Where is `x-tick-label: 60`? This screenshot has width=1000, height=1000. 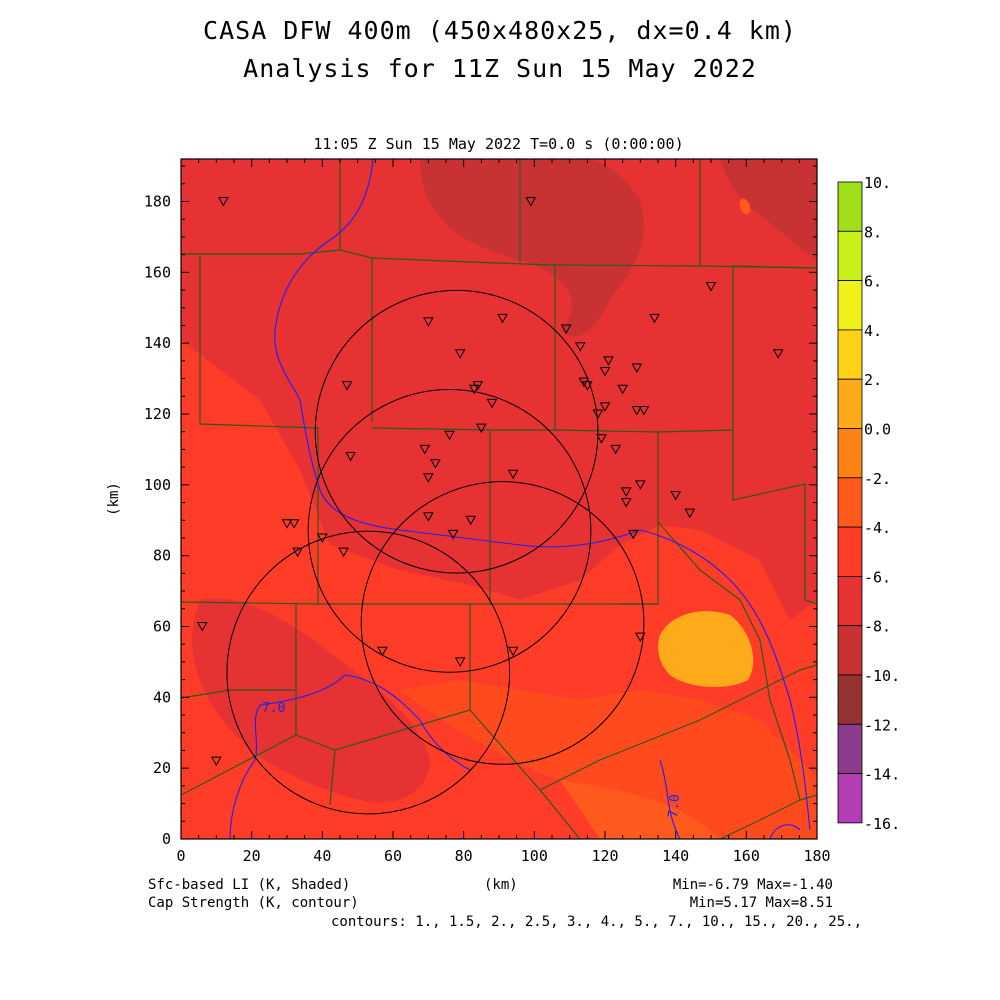 x-tick-label: 60 is located at coordinates (393, 856).